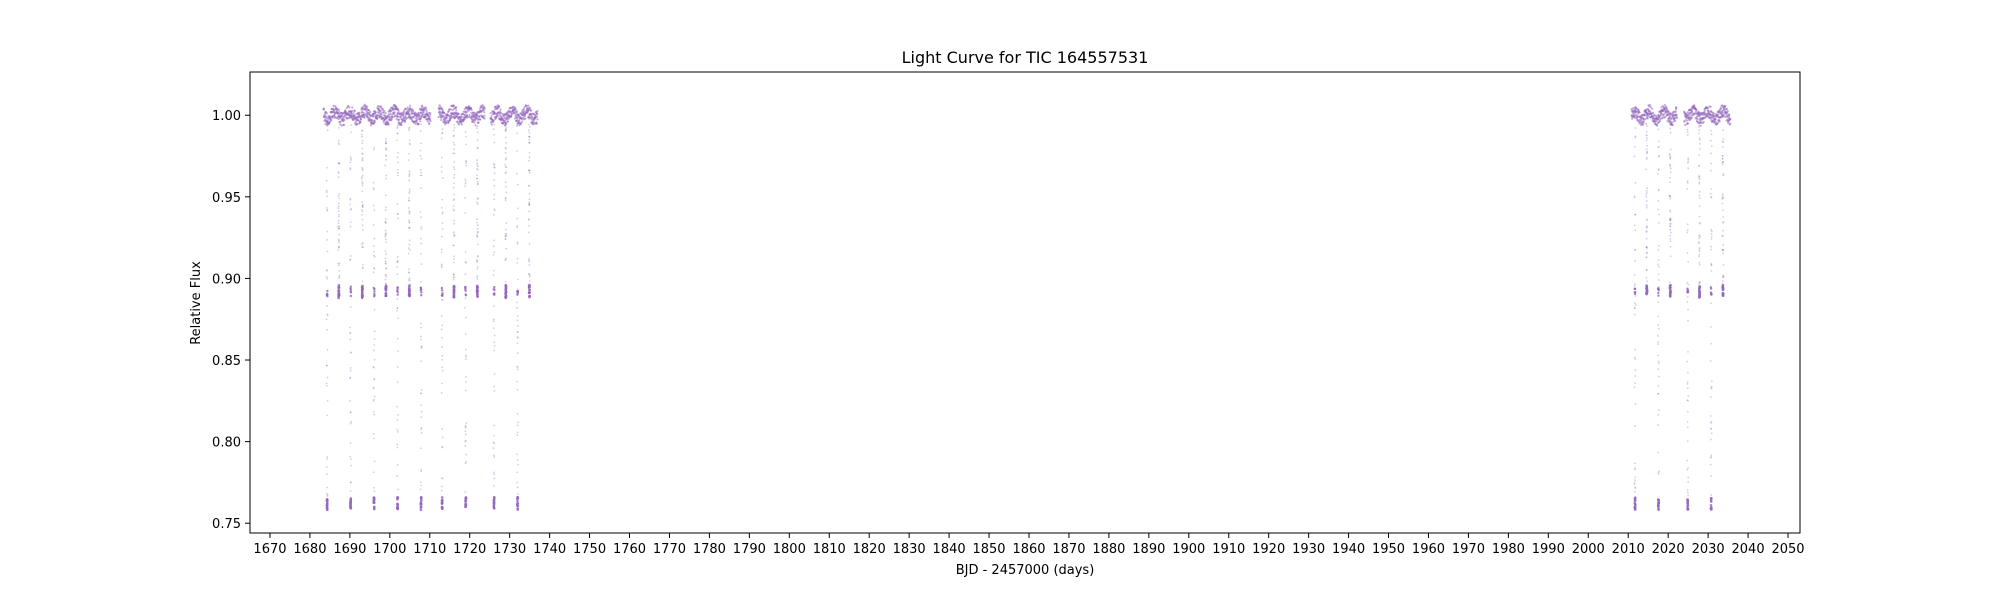 The height and width of the screenshot is (600, 2000). Describe the element at coordinates (869, 549) in the screenshot. I see `x-tick-label: 1820` at that location.